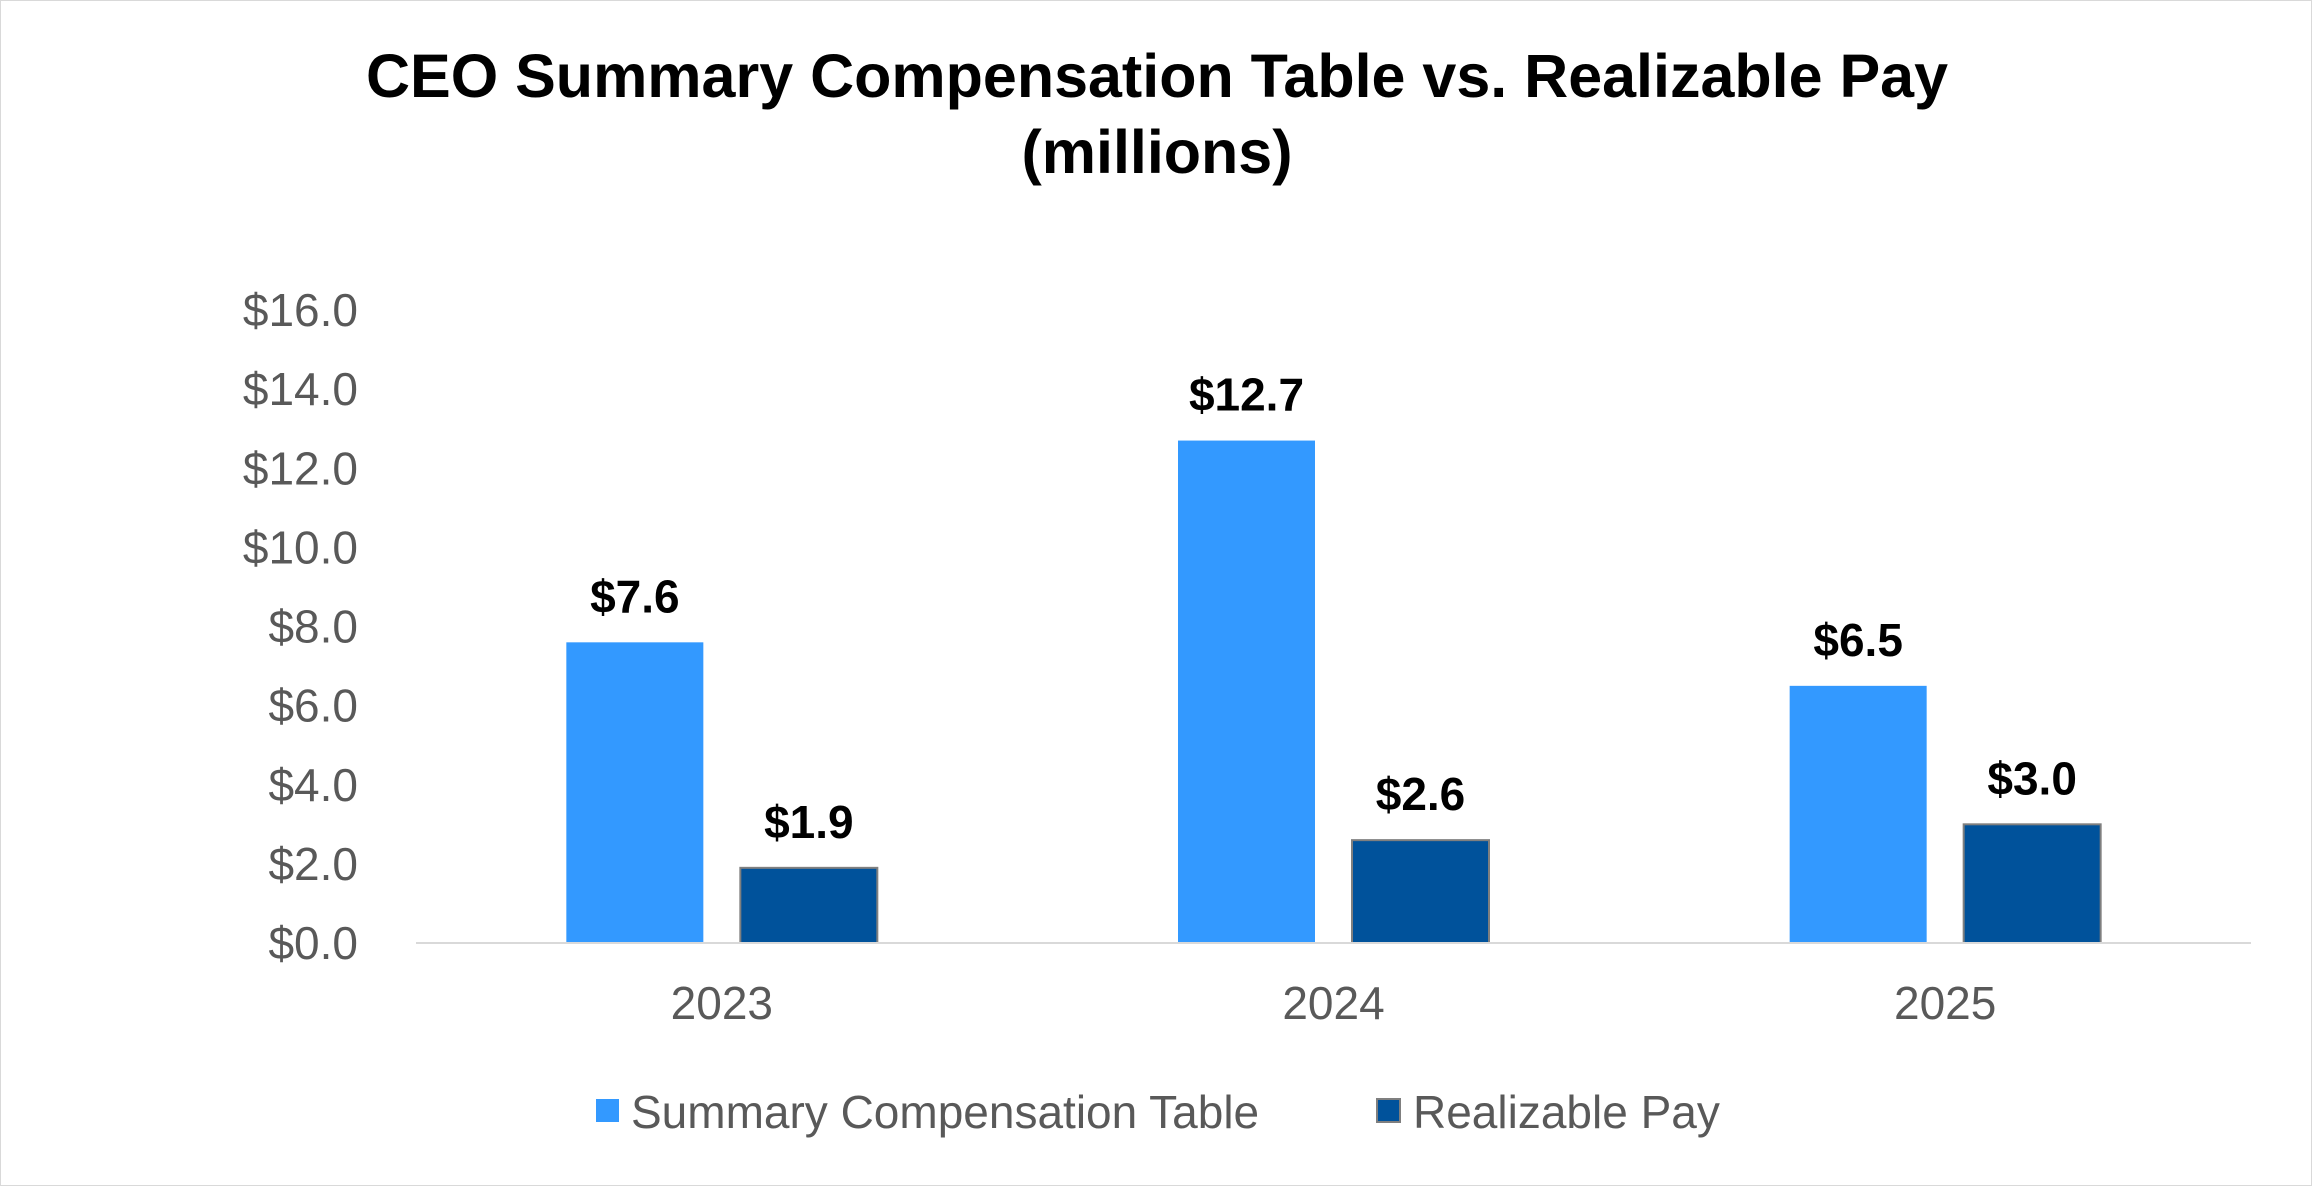 The height and width of the screenshot is (1186, 2312). I want to click on x-axis: 2023 2024 2025, so click(1334, 1003).